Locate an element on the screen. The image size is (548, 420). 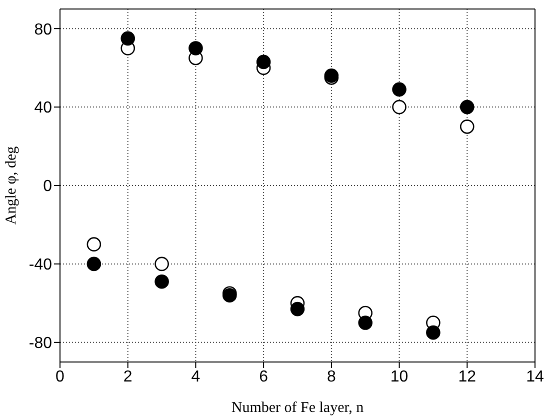
x-axis-title: Number of Fe layer, n is located at coordinates (297, 408).